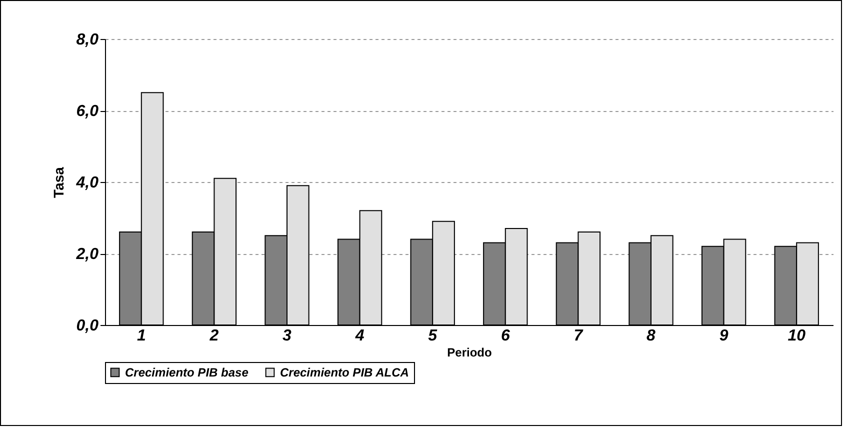 The image size is (844, 428). I want to click on x-tick-label: 4, so click(359, 336).